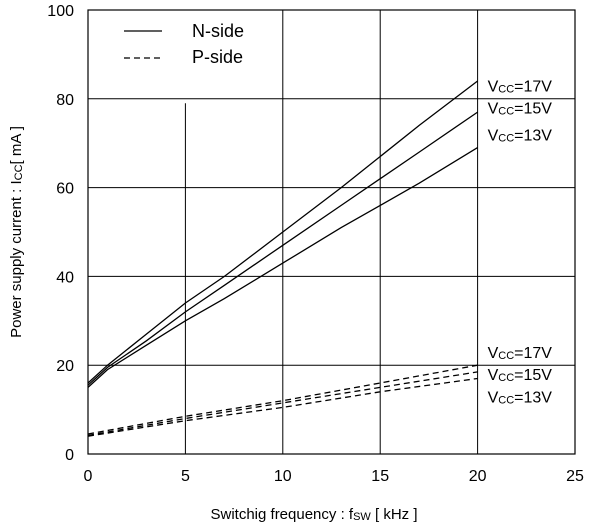 Image resolution: width=597 pixels, height=529 pixels. I want to click on legend-background, so click(192, 40).